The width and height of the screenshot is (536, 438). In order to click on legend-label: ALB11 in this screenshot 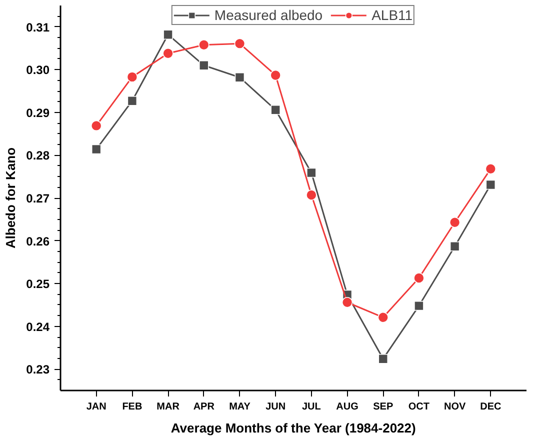, I will do `click(392, 15)`.